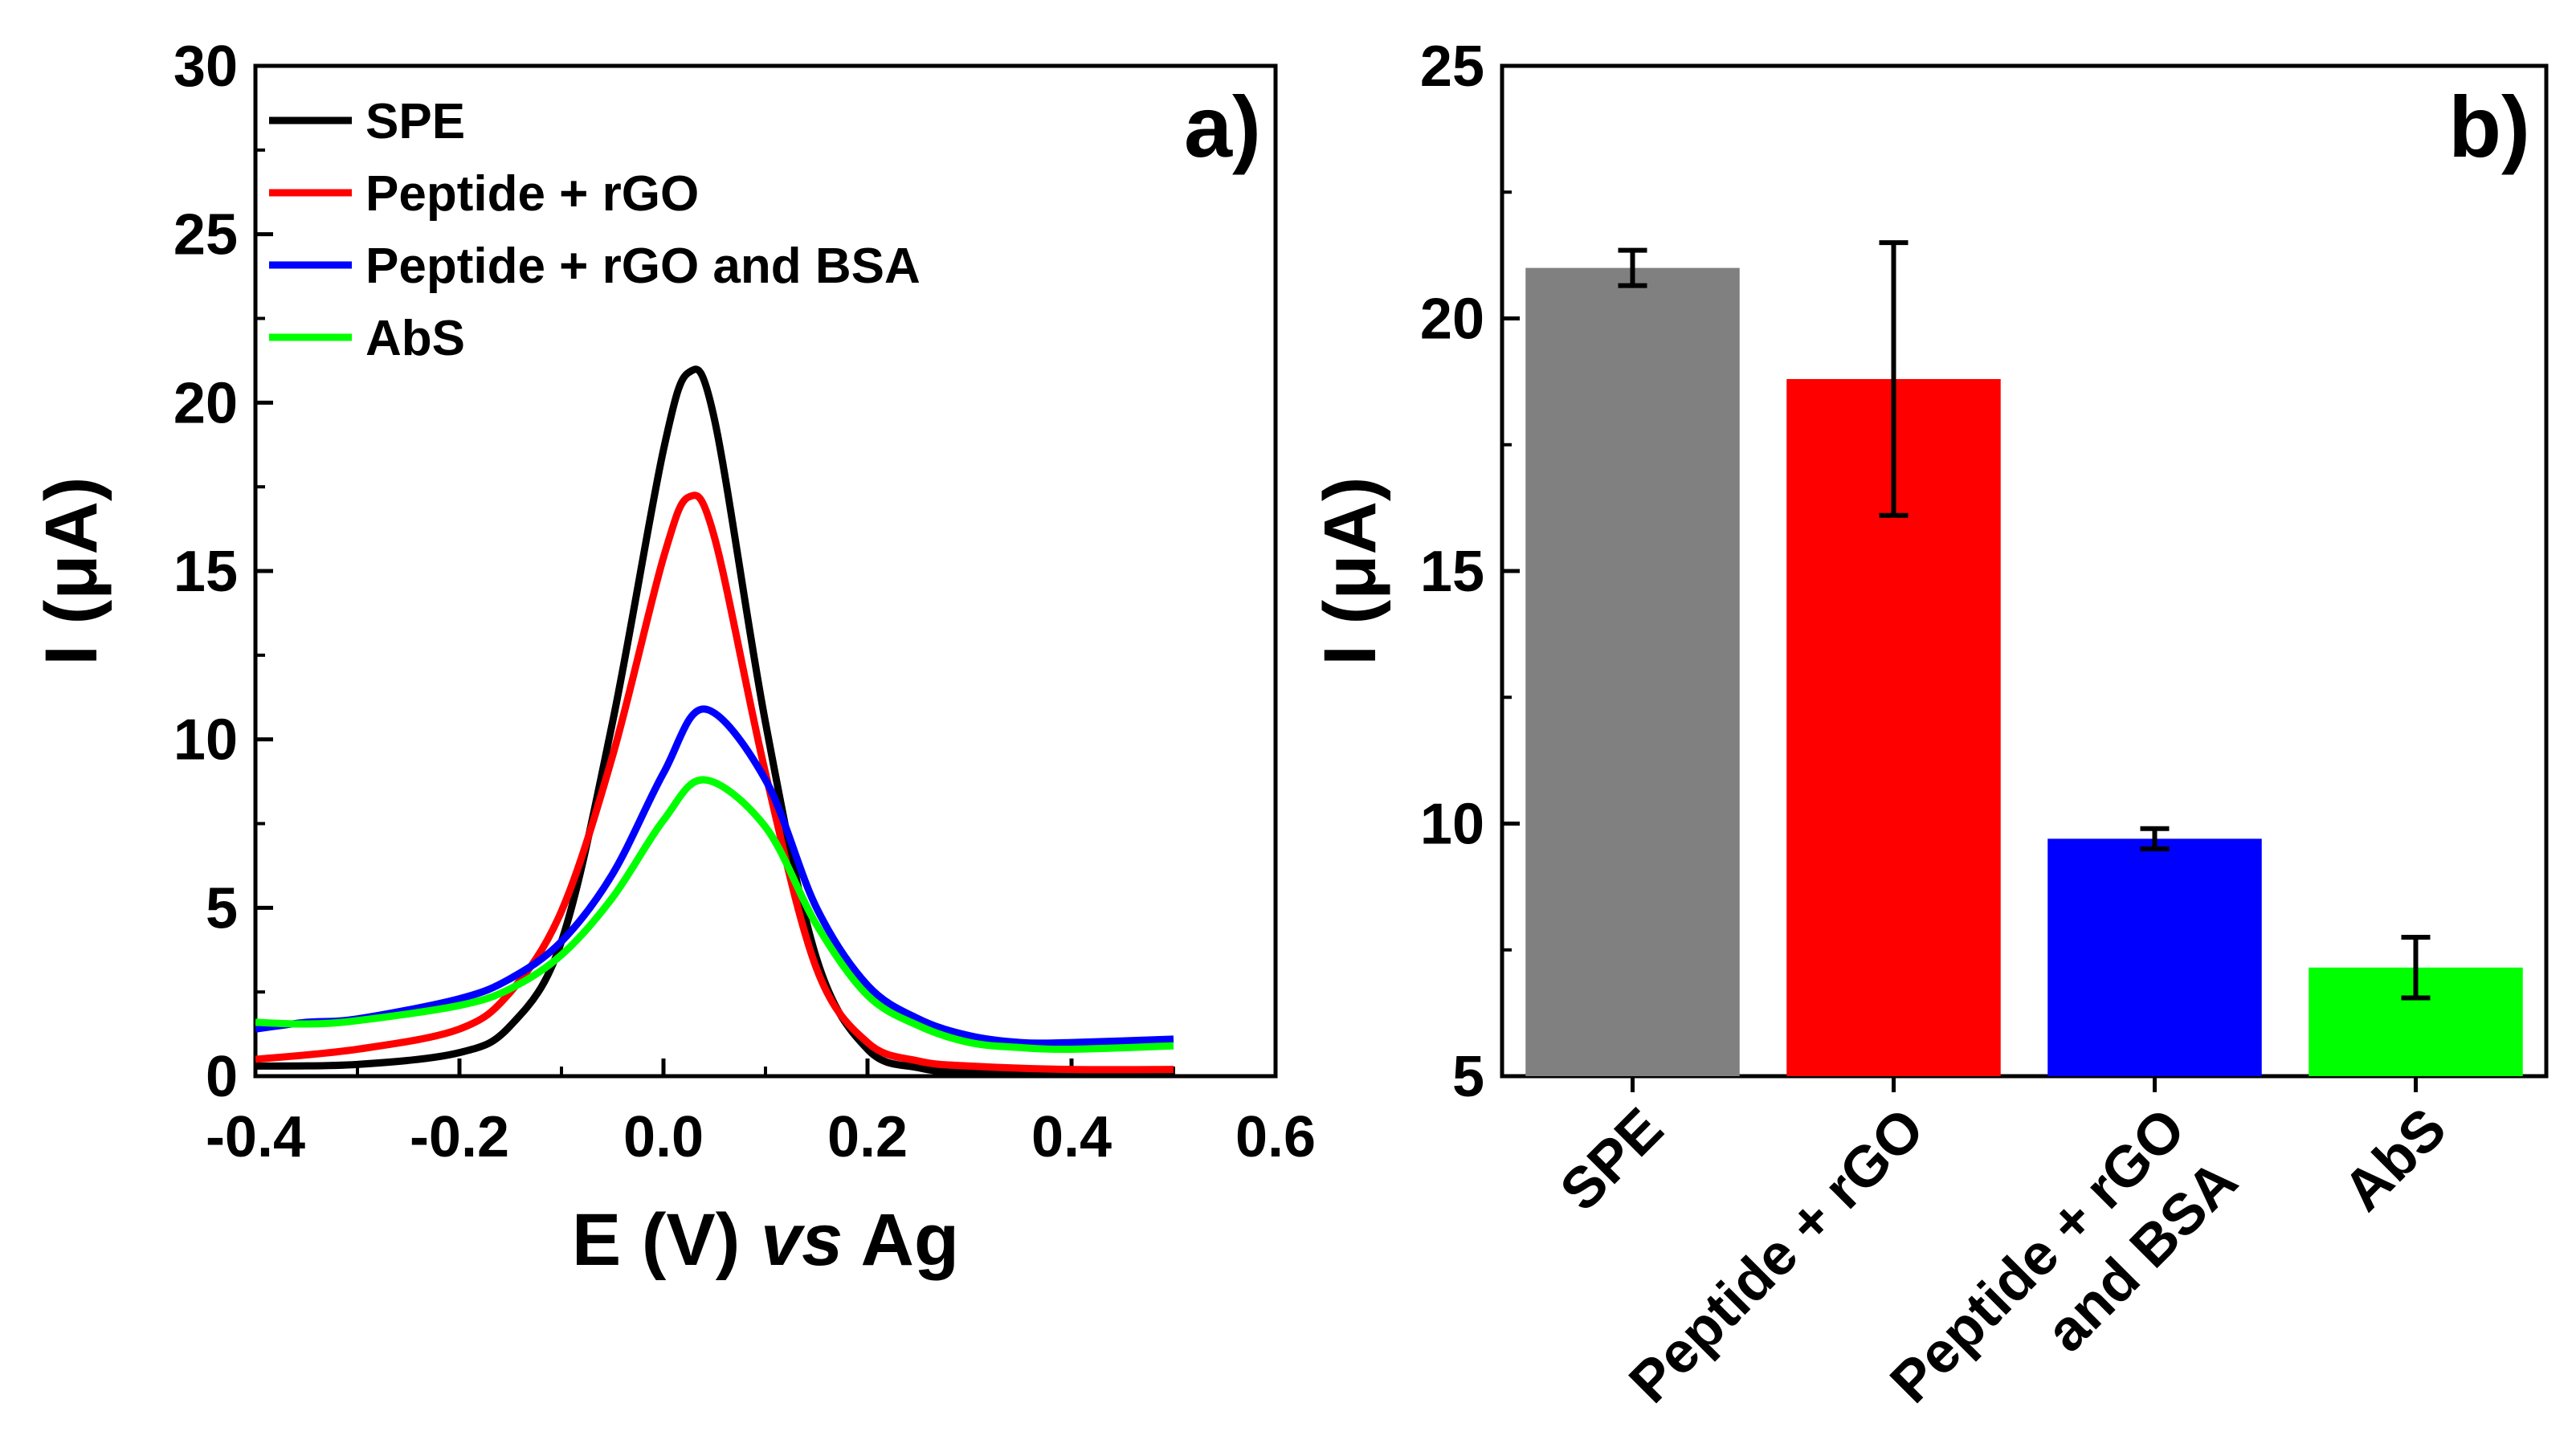 This screenshot has height=1444, width=2576. What do you see at coordinates (663, 1137) in the screenshot?
I see `x-tick-label: 0.0` at bounding box center [663, 1137].